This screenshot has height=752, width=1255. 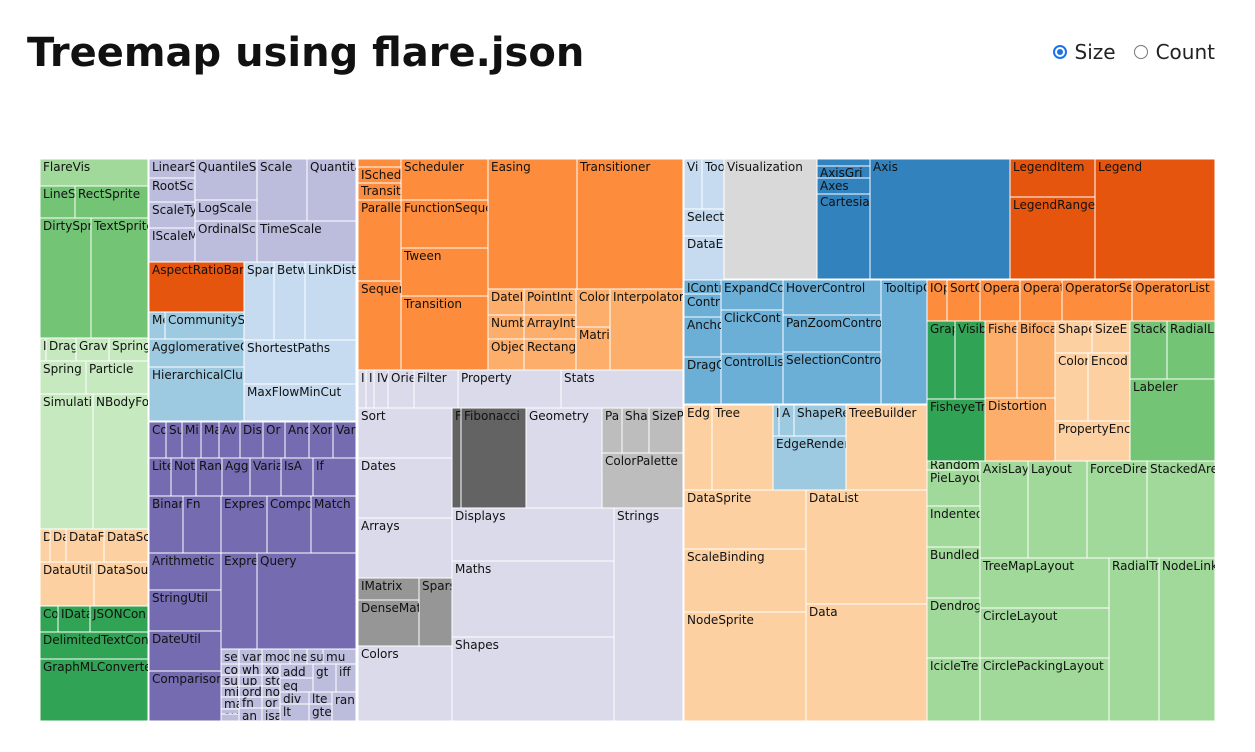 What do you see at coordinates (300, 402) in the screenshot?
I see `tile-rect-max-flow-min-cut` at bounding box center [300, 402].